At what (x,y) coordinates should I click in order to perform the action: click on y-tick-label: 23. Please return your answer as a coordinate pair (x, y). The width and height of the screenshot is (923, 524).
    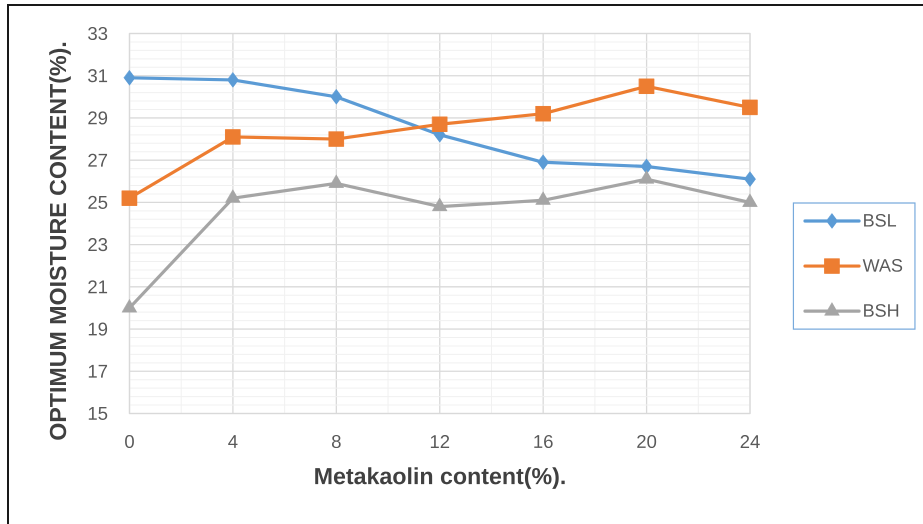
    Looking at the image, I should click on (98, 245).